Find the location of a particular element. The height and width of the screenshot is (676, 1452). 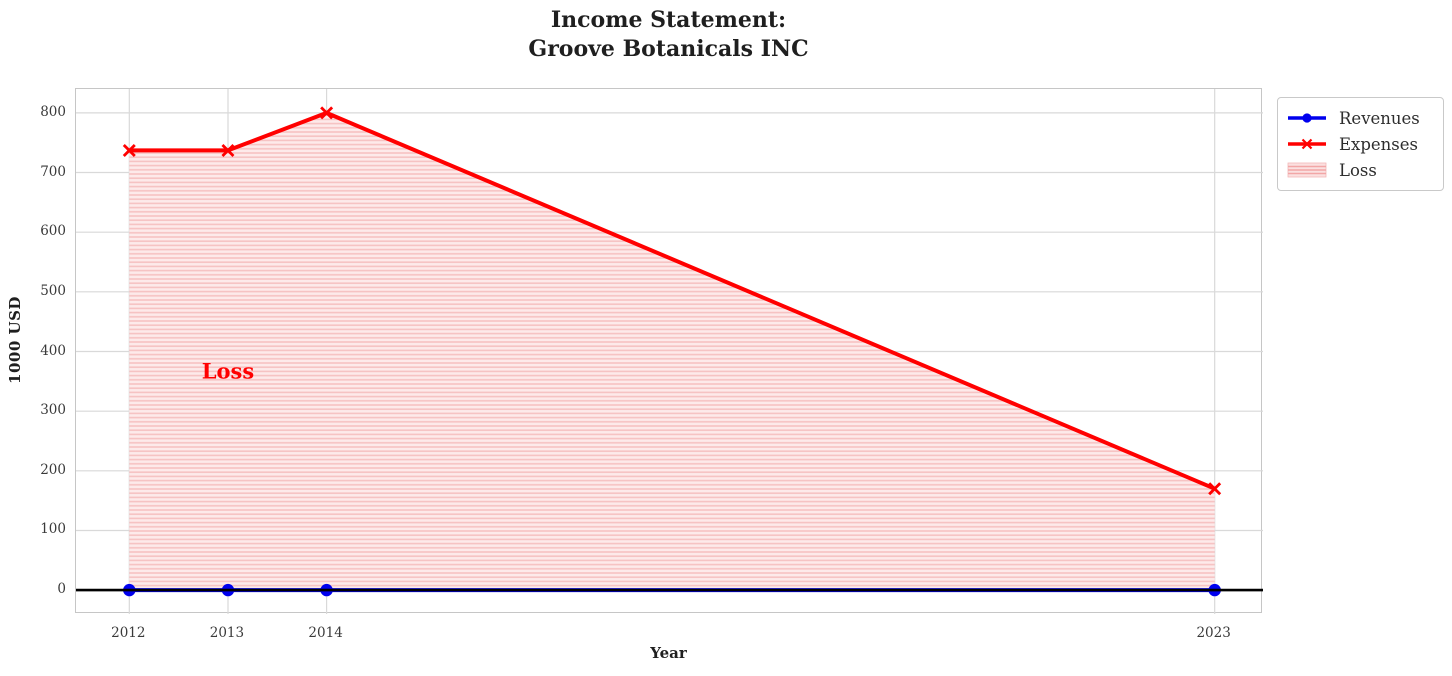

x-tick-label: 2023 is located at coordinates (1213, 633).